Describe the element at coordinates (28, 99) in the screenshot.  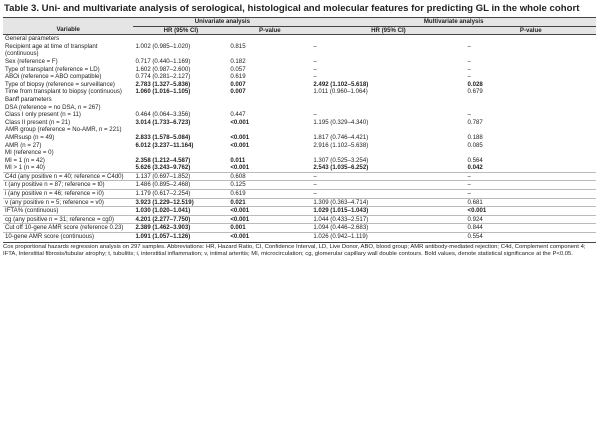
I see `variable-cell: Banff parameters` at that location.